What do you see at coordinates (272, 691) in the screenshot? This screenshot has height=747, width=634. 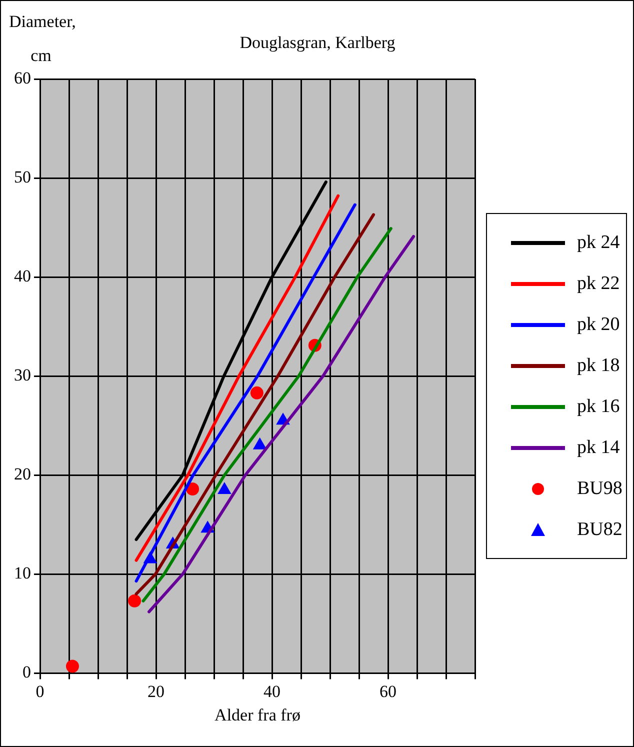 I see `x-tick-label: 40` at bounding box center [272, 691].